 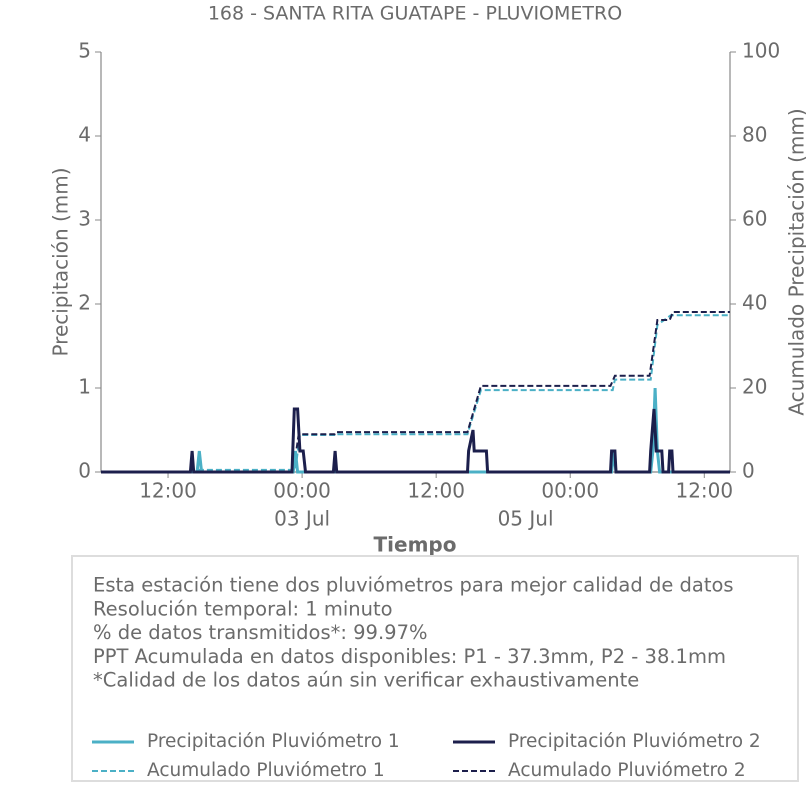 I want to click on y-tick-label: 0, so click(x=84, y=471).